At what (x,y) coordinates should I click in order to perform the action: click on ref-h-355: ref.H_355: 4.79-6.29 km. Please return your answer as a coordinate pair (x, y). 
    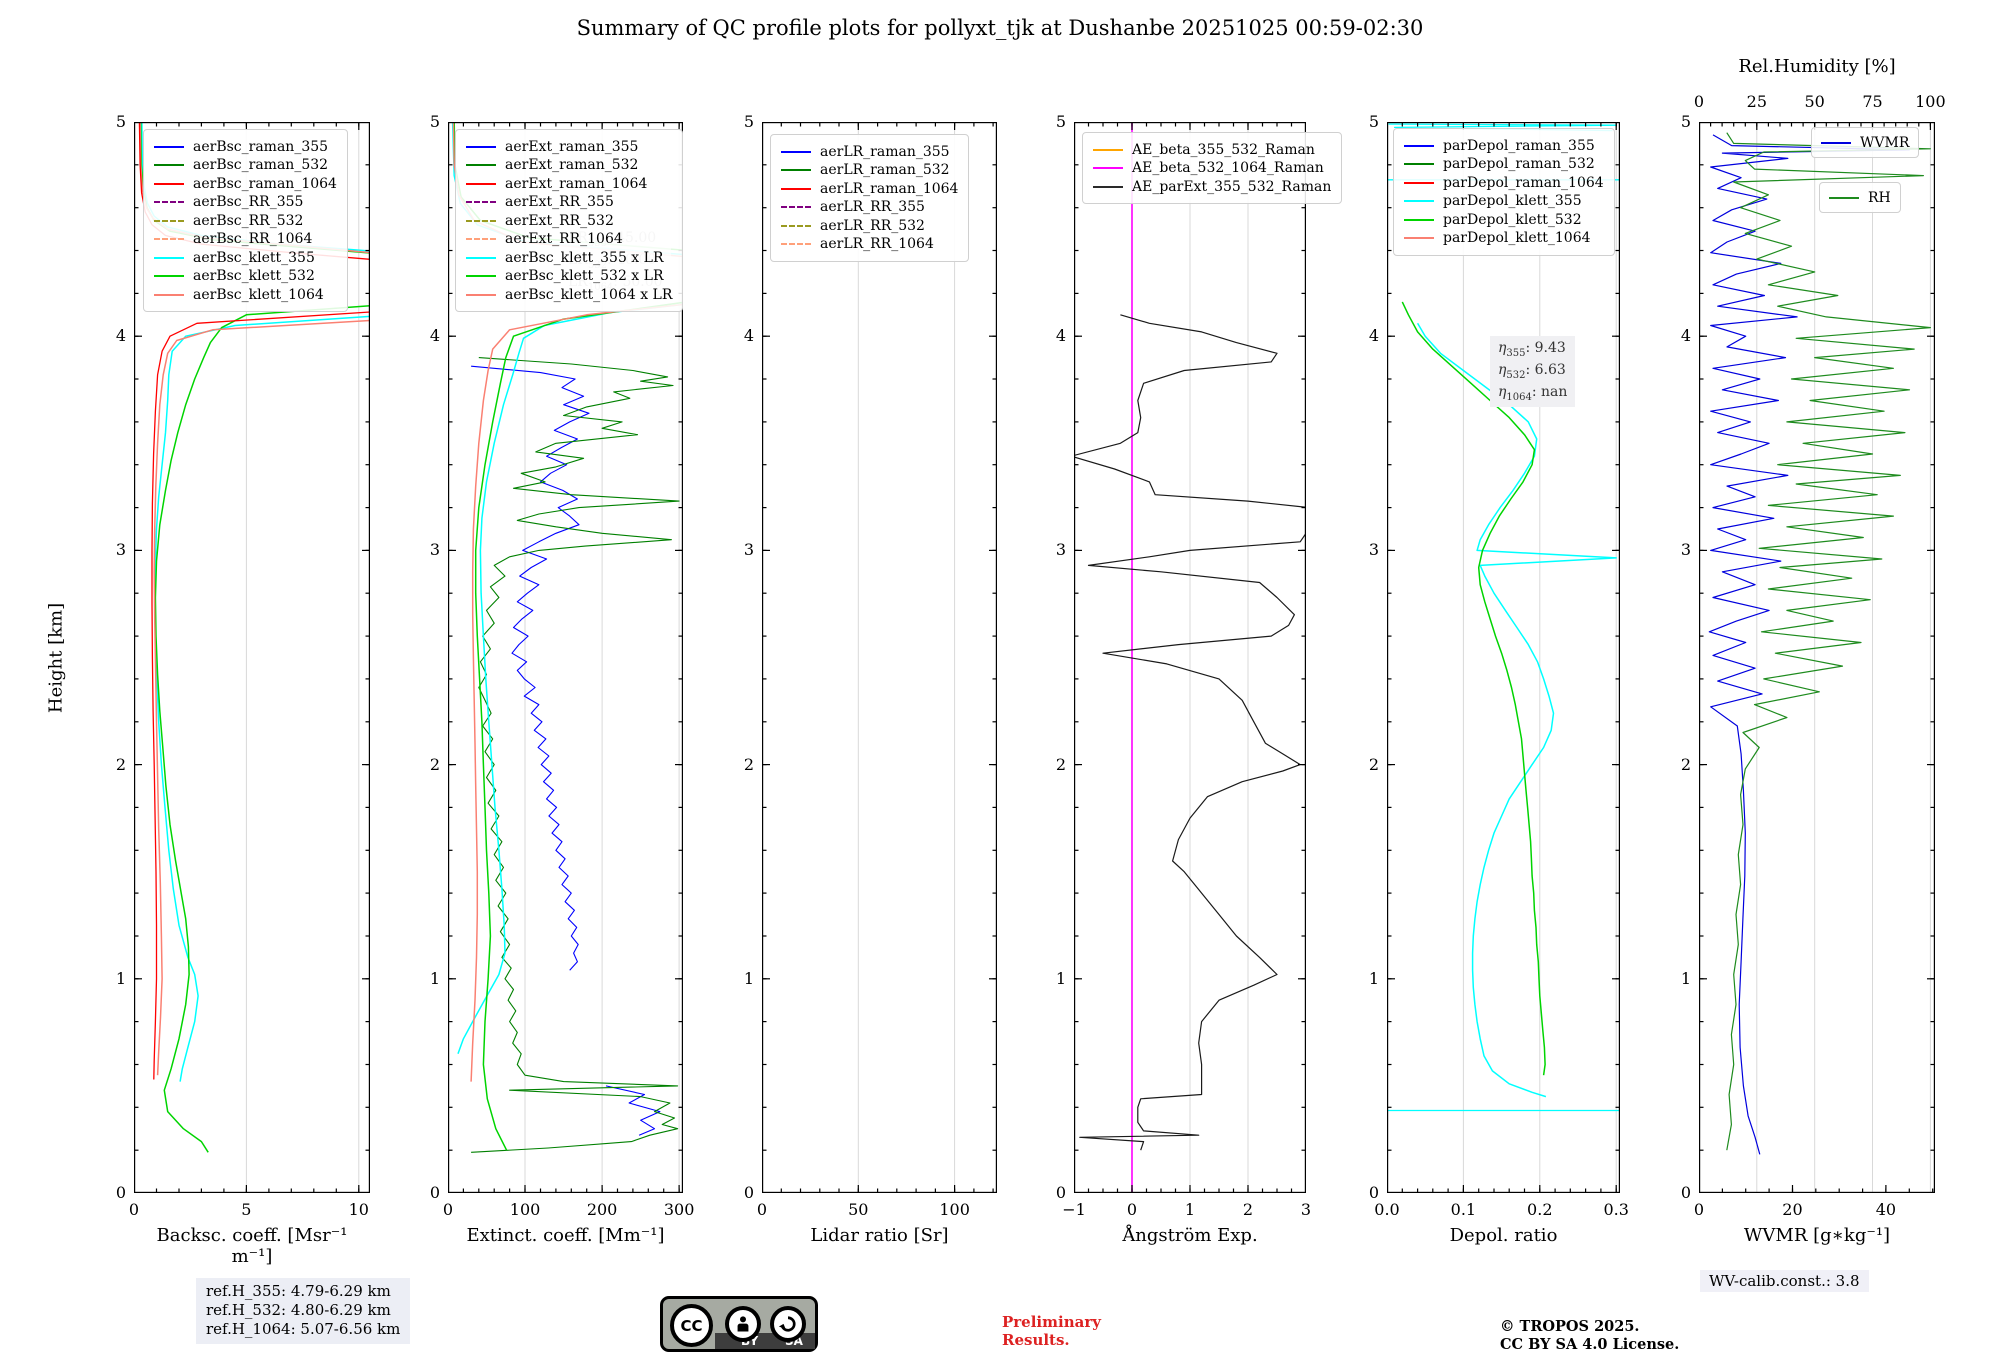
    Looking at the image, I should click on (298, 1291).